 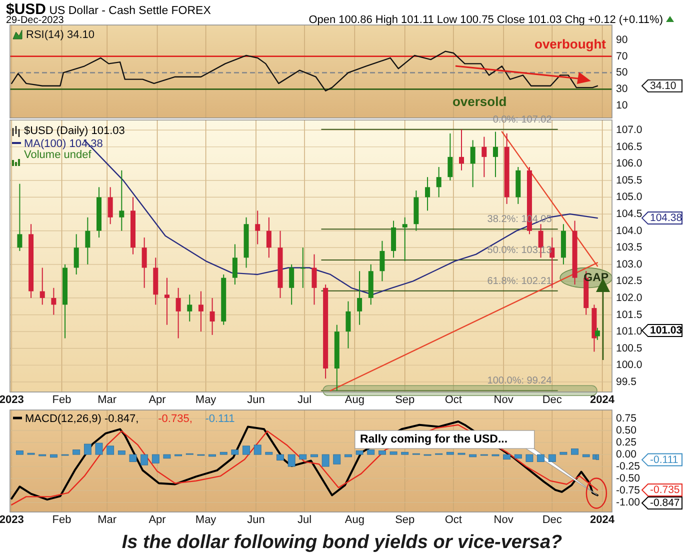 I want to click on y-tick-label: 0.50, so click(x=626, y=430).